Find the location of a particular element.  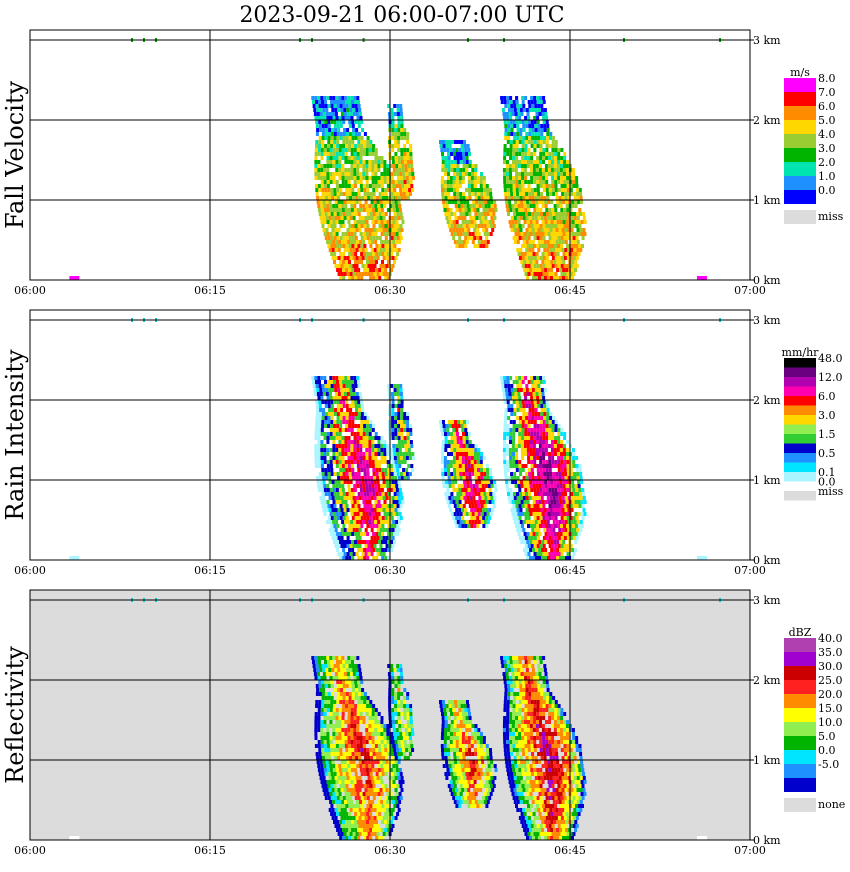

colorbar-unit: mm/hr is located at coordinates (801, 352).